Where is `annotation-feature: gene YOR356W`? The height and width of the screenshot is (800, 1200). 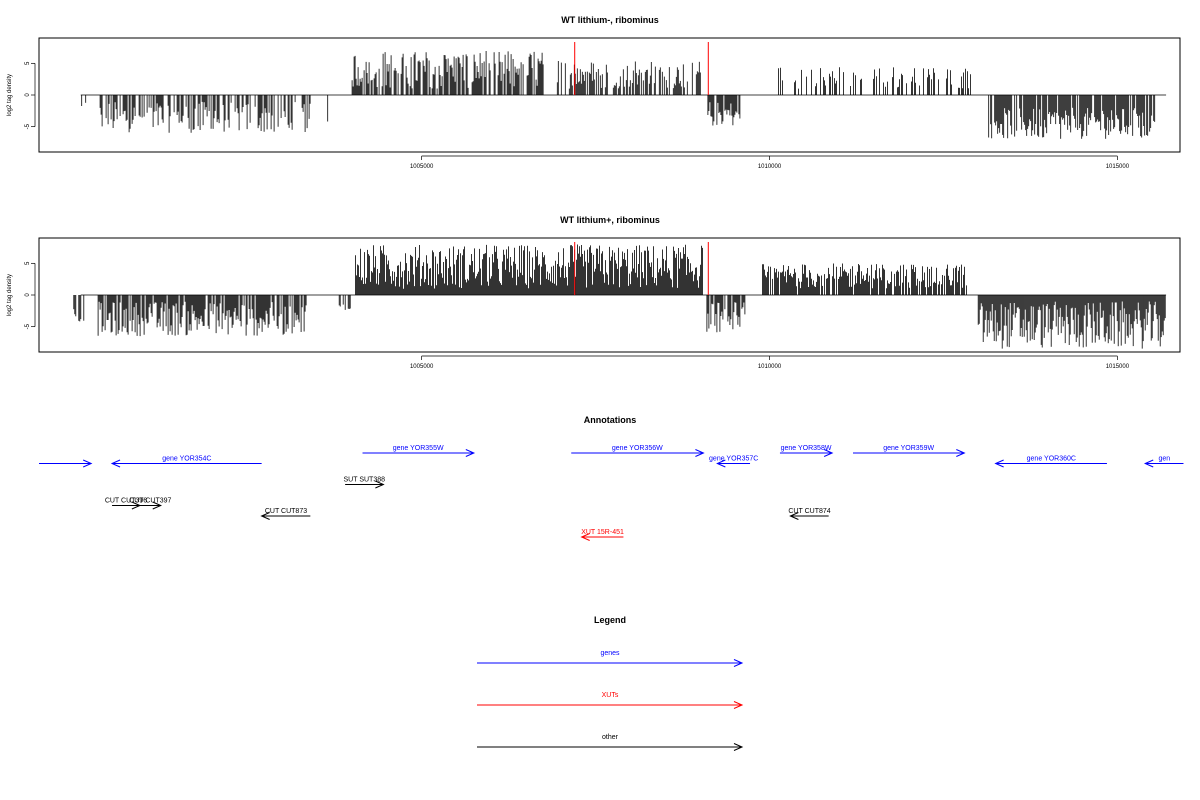
annotation-feature: gene YOR356W is located at coordinates (638, 451).